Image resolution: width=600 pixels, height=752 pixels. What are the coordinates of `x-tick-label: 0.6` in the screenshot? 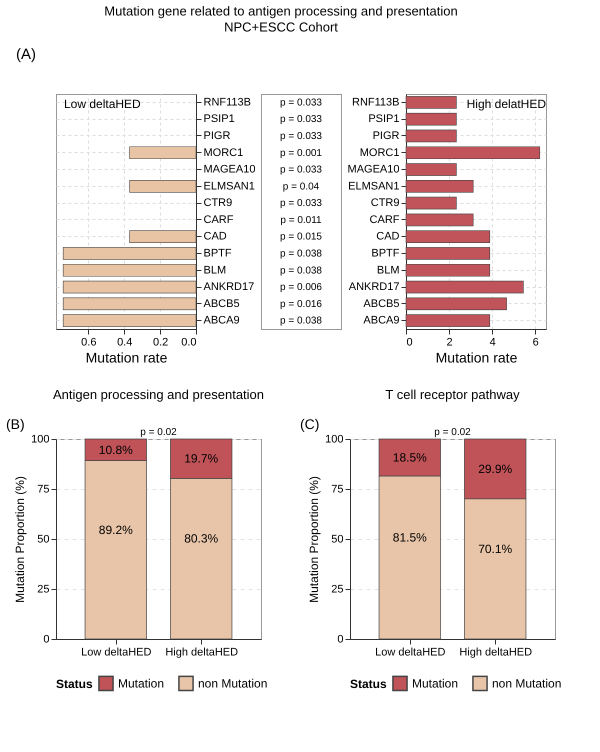 It's located at (88, 342).